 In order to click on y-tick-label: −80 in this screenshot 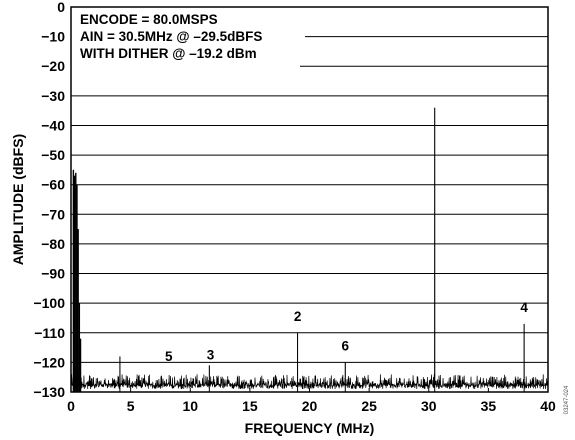, I will do `click(53, 244)`.